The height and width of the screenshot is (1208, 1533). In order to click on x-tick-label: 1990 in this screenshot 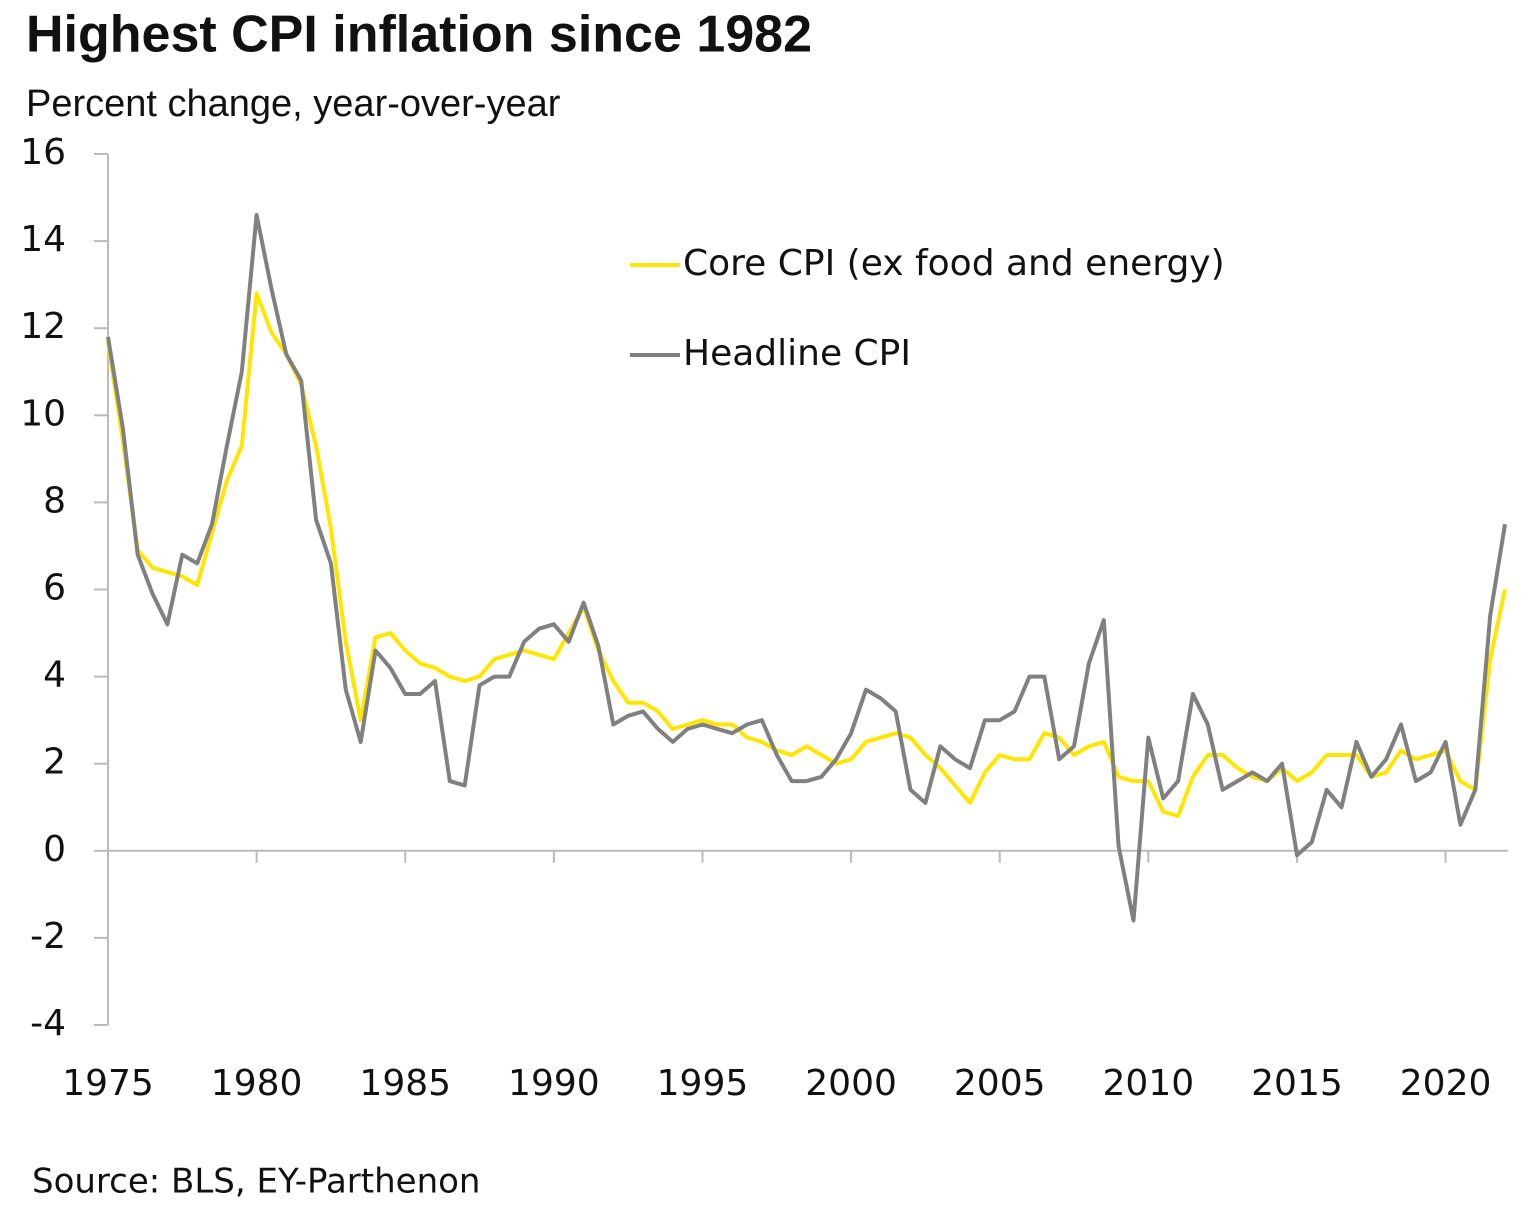, I will do `click(554, 1083)`.